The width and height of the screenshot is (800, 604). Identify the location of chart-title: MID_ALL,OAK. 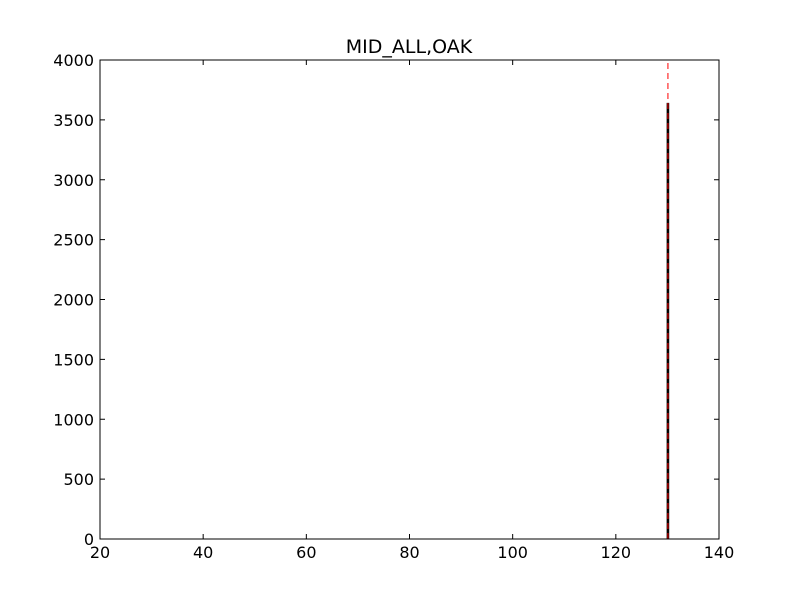
(409, 47).